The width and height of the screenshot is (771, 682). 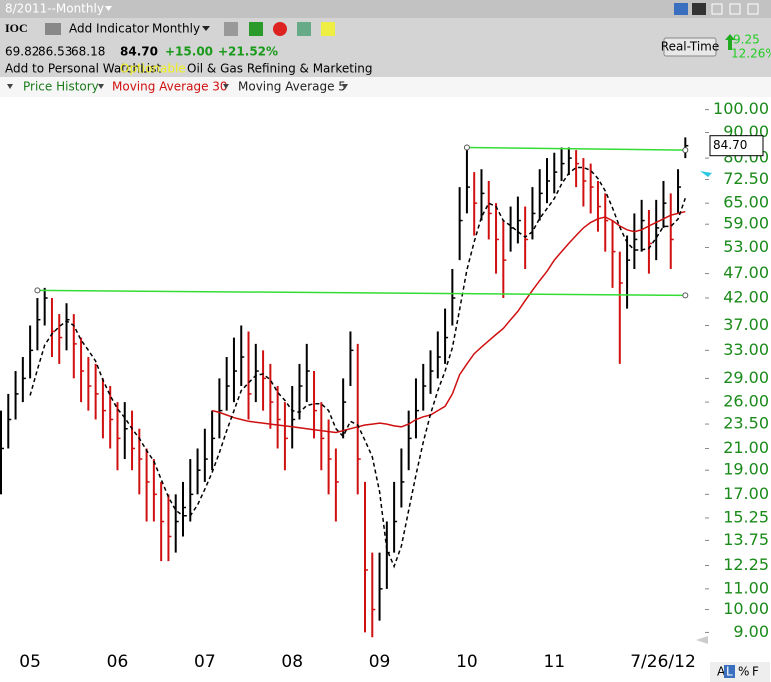 What do you see at coordinates (554, 662) in the screenshot?
I see `x-tick-label: 11` at bounding box center [554, 662].